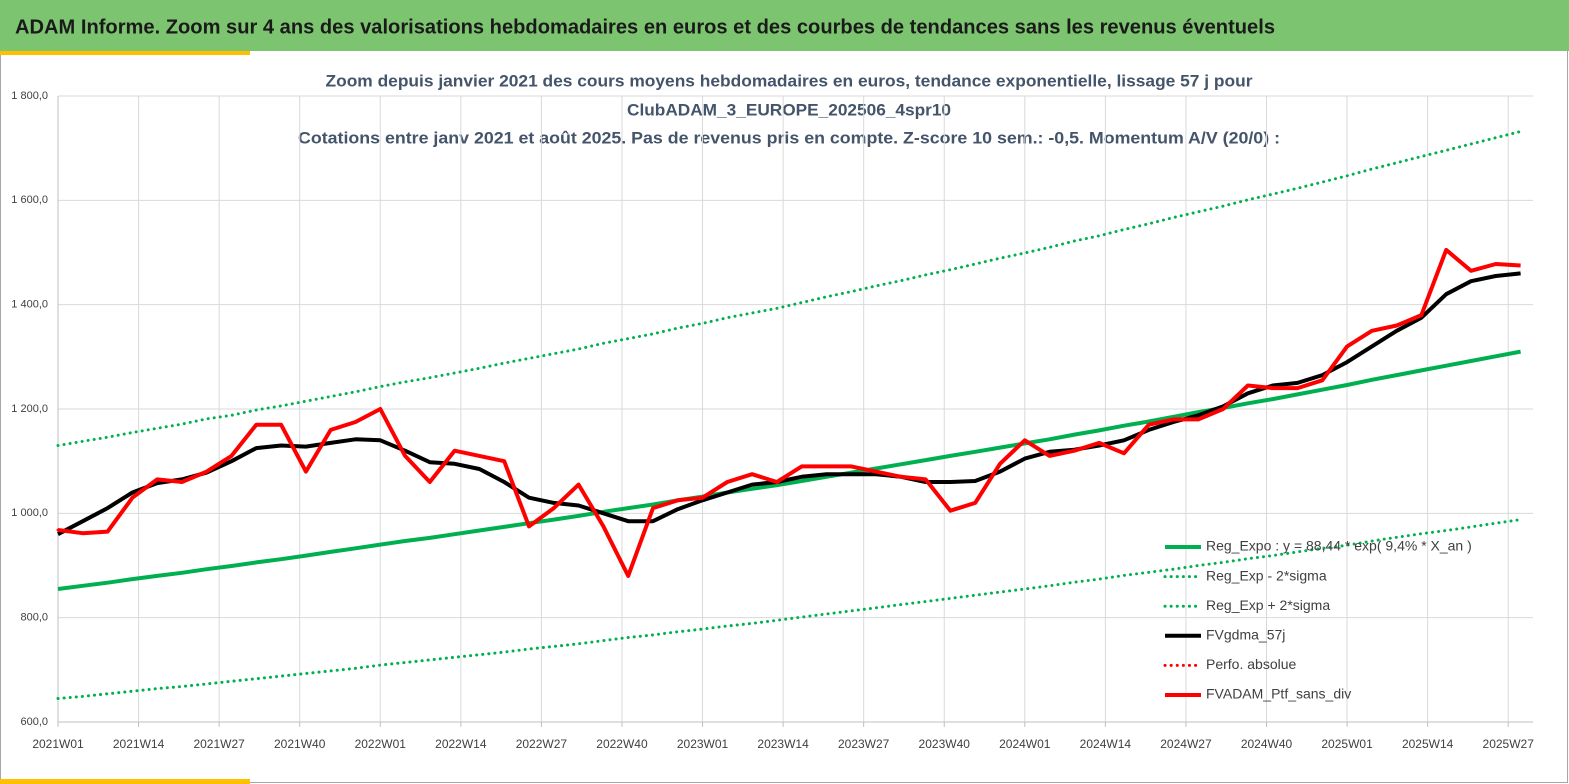 Image resolution: width=1569 pixels, height=784 pixels. Describe the element at coordinates (542, 744) in the screenshot. I see `x-tick-label: 2022W27` at that location.